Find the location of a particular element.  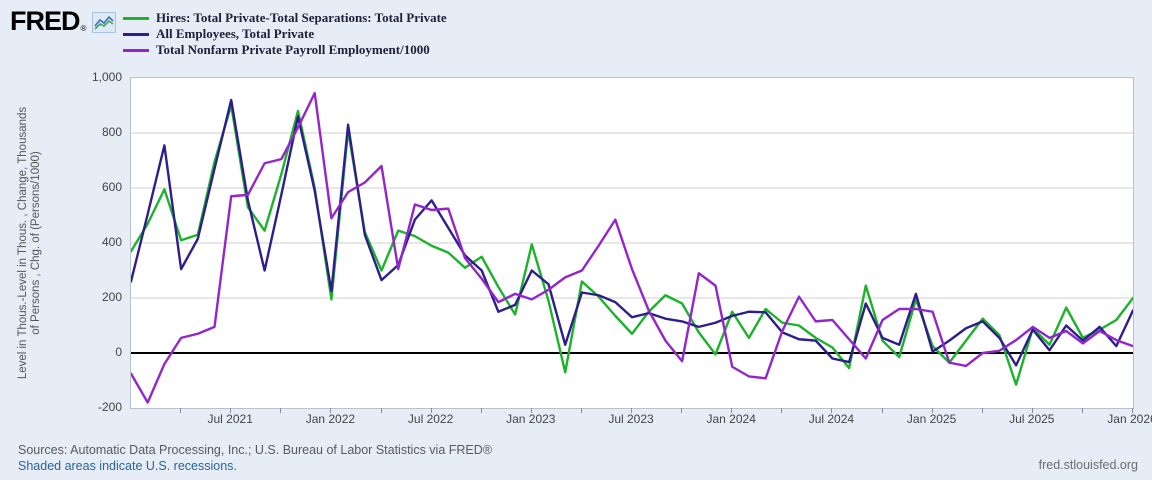

x-tick-label-jul-2022: Jul 2022 is located at coordinates (430, 419).